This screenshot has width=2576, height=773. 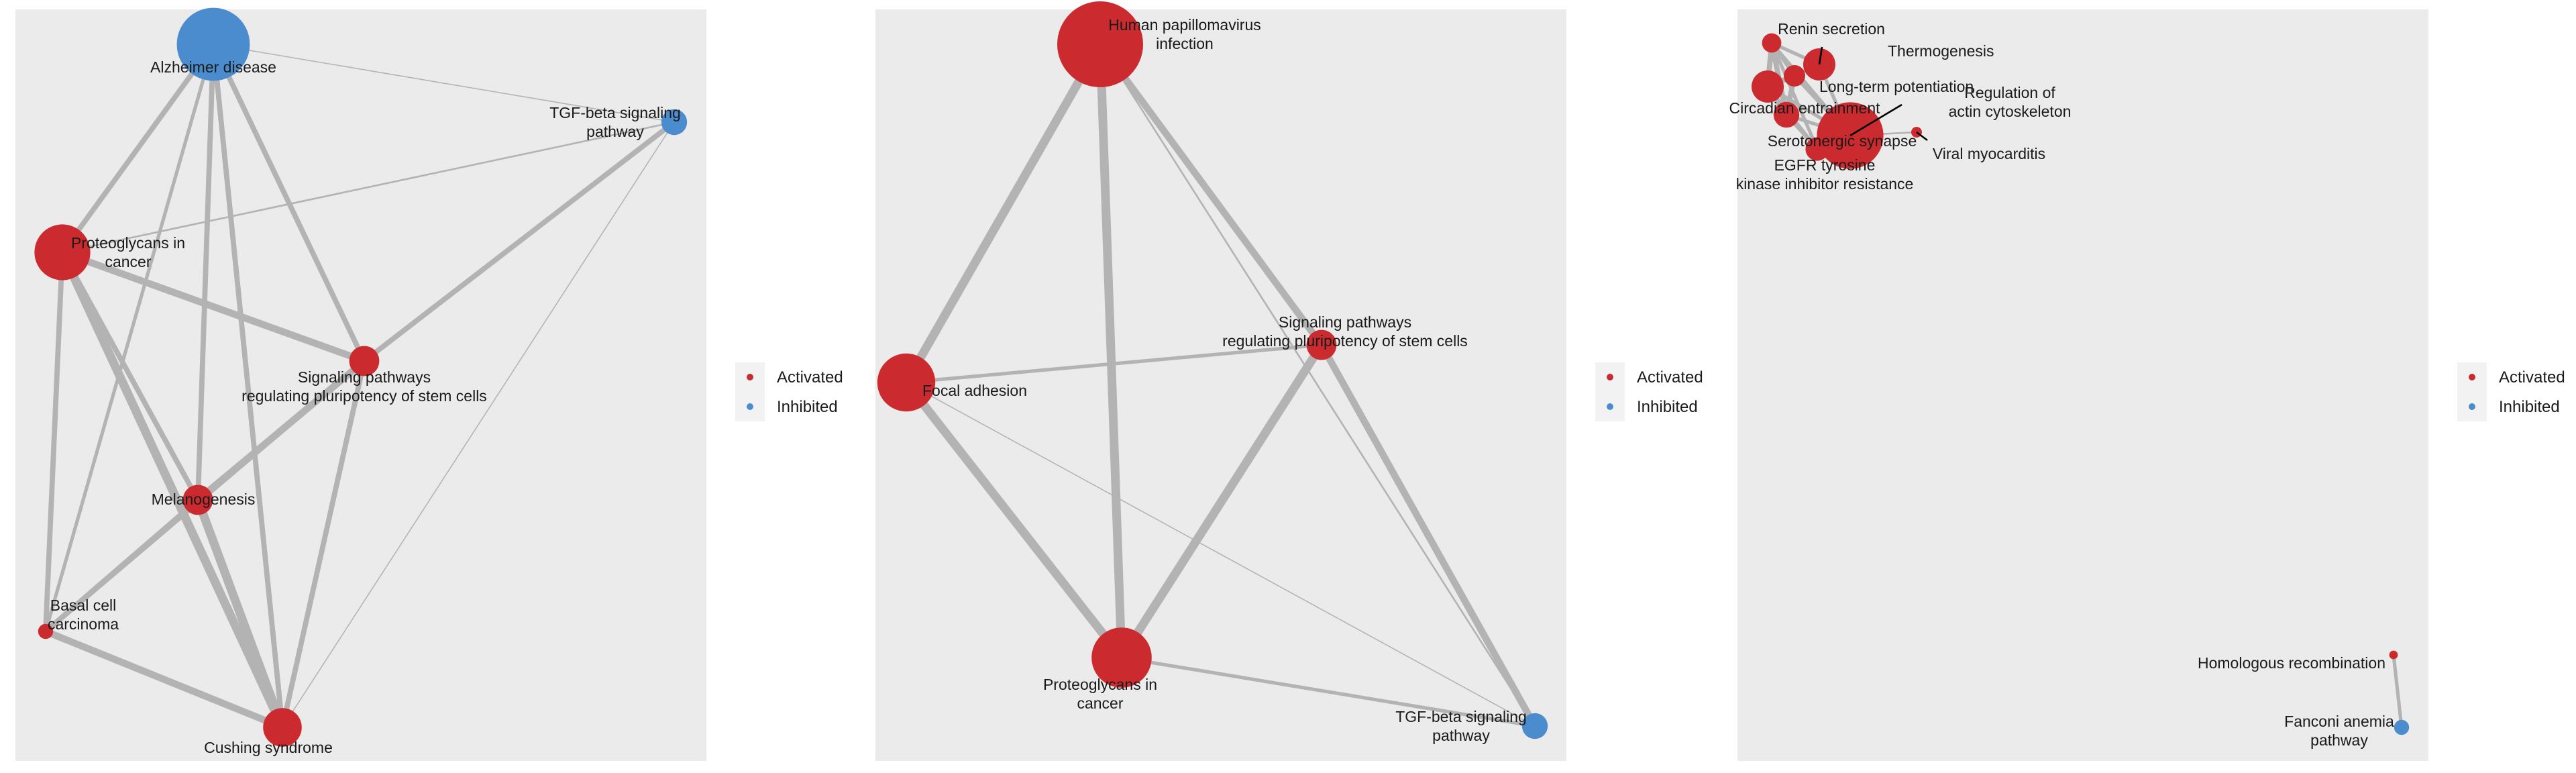 I want to click on edge-alz-mel, so click(x=205, y=272).